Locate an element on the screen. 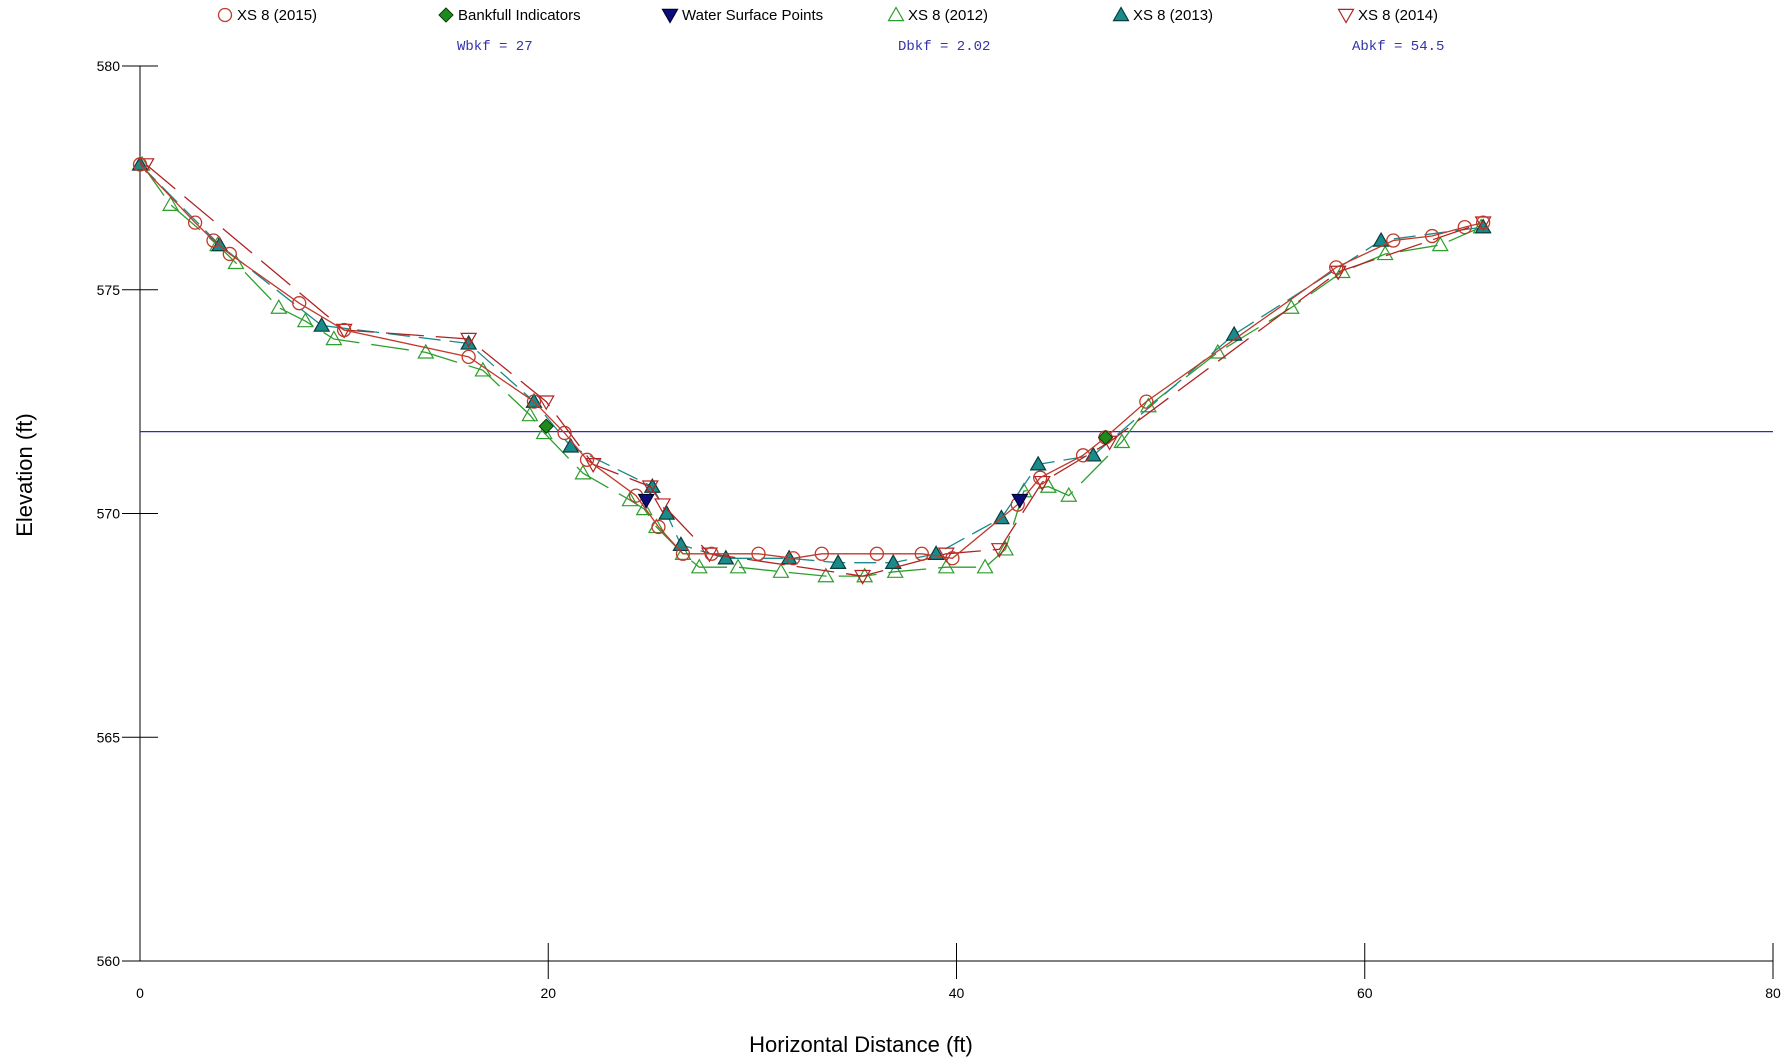 Image resolution: width=1789 pixels, height=1058 pixels. y-axis-title: Elevation (ft) is located at coordinates (24, 475).